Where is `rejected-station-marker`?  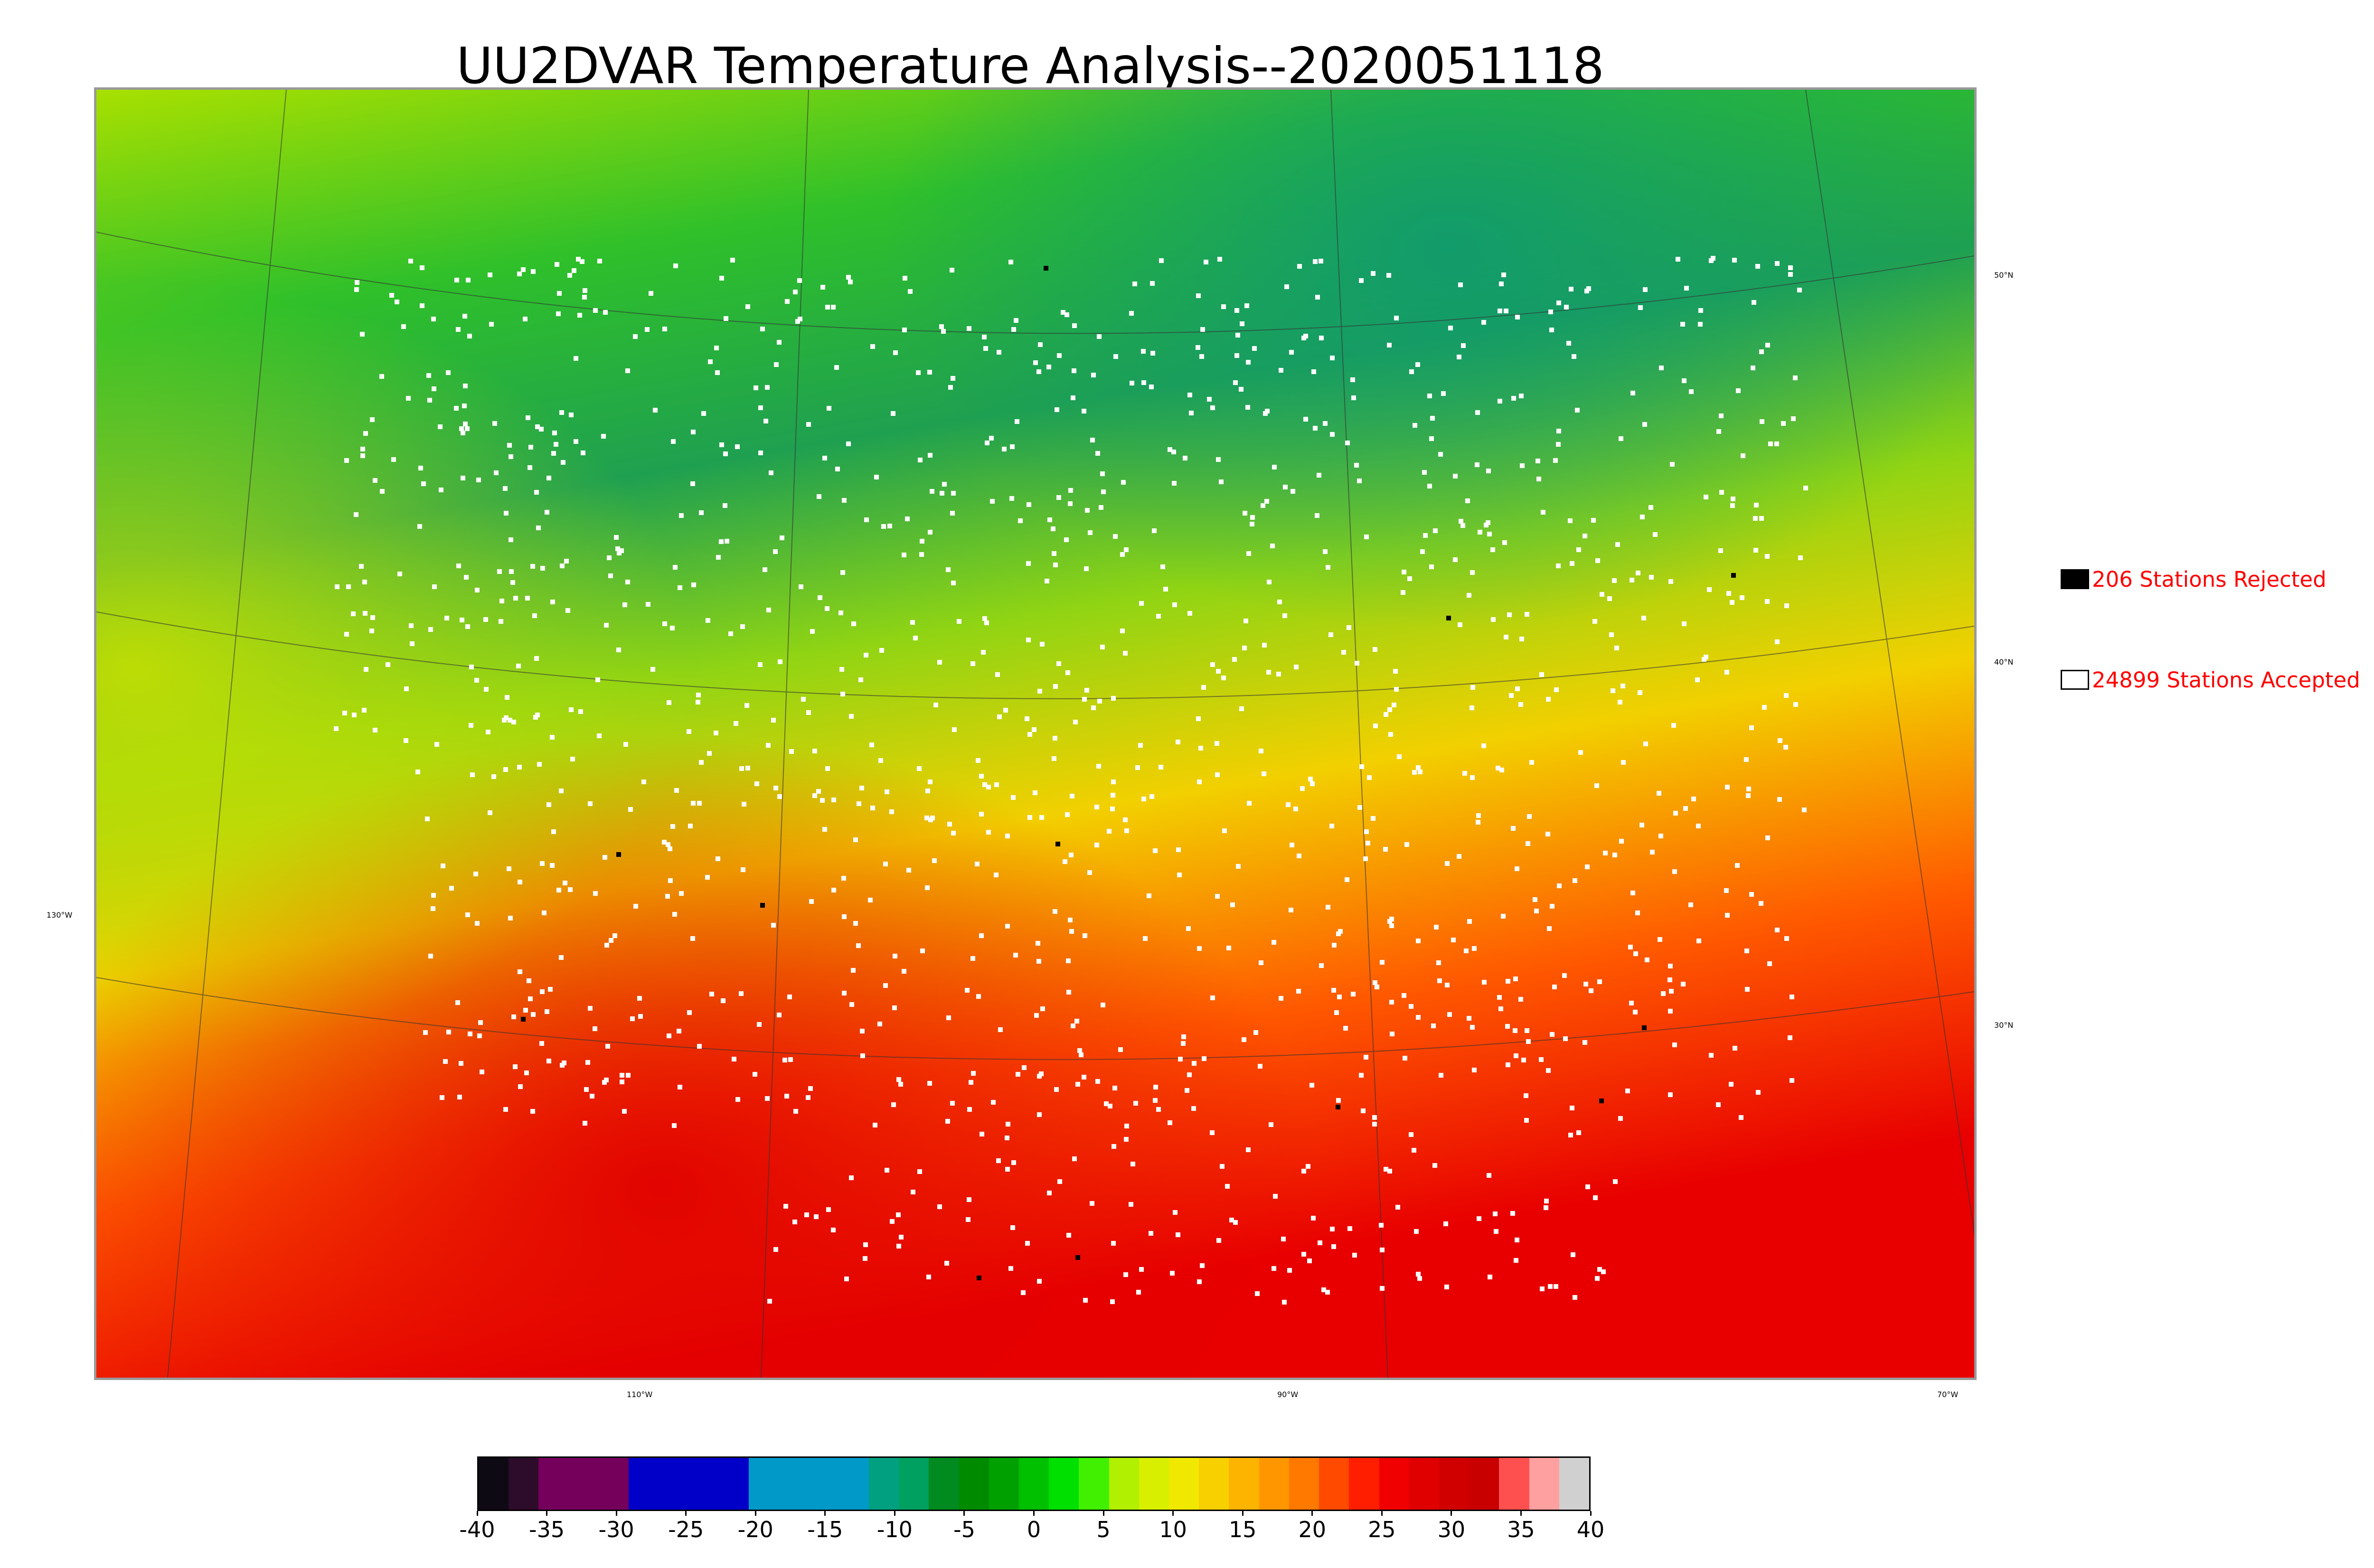 rejected-station-marker is located at coordinates (523, 1020).